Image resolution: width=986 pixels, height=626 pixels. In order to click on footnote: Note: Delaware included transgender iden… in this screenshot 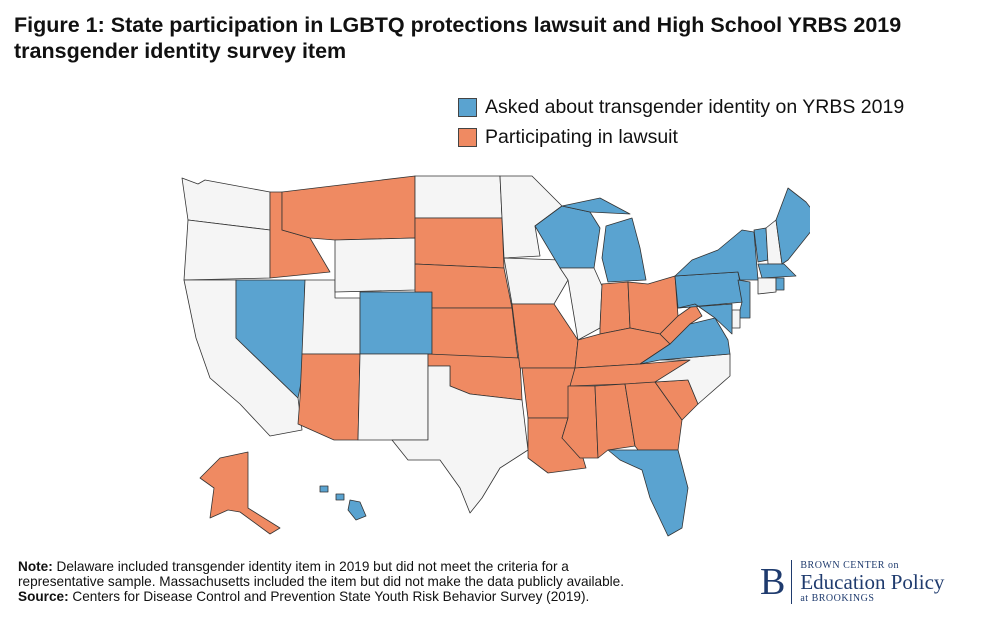, I will do `click(388, 581)`.